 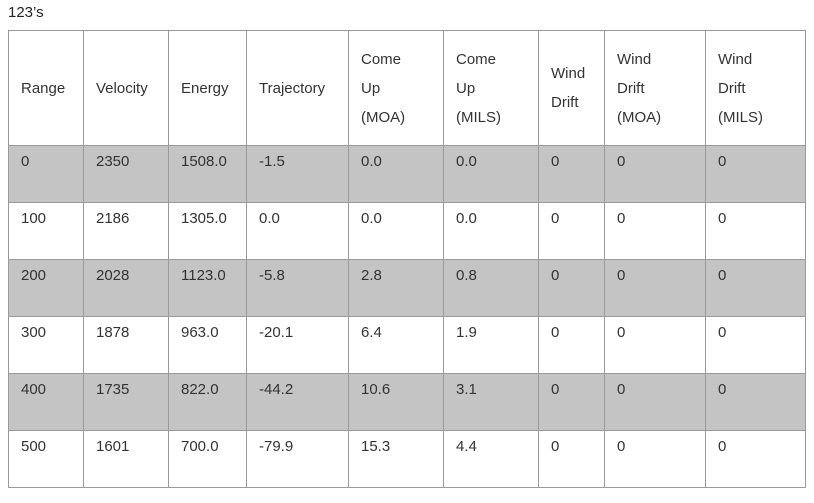 What do you see at coordinates (122, 88) in the screenshot?
I see `header-line: Velocity` at bounding box center [122, 88].